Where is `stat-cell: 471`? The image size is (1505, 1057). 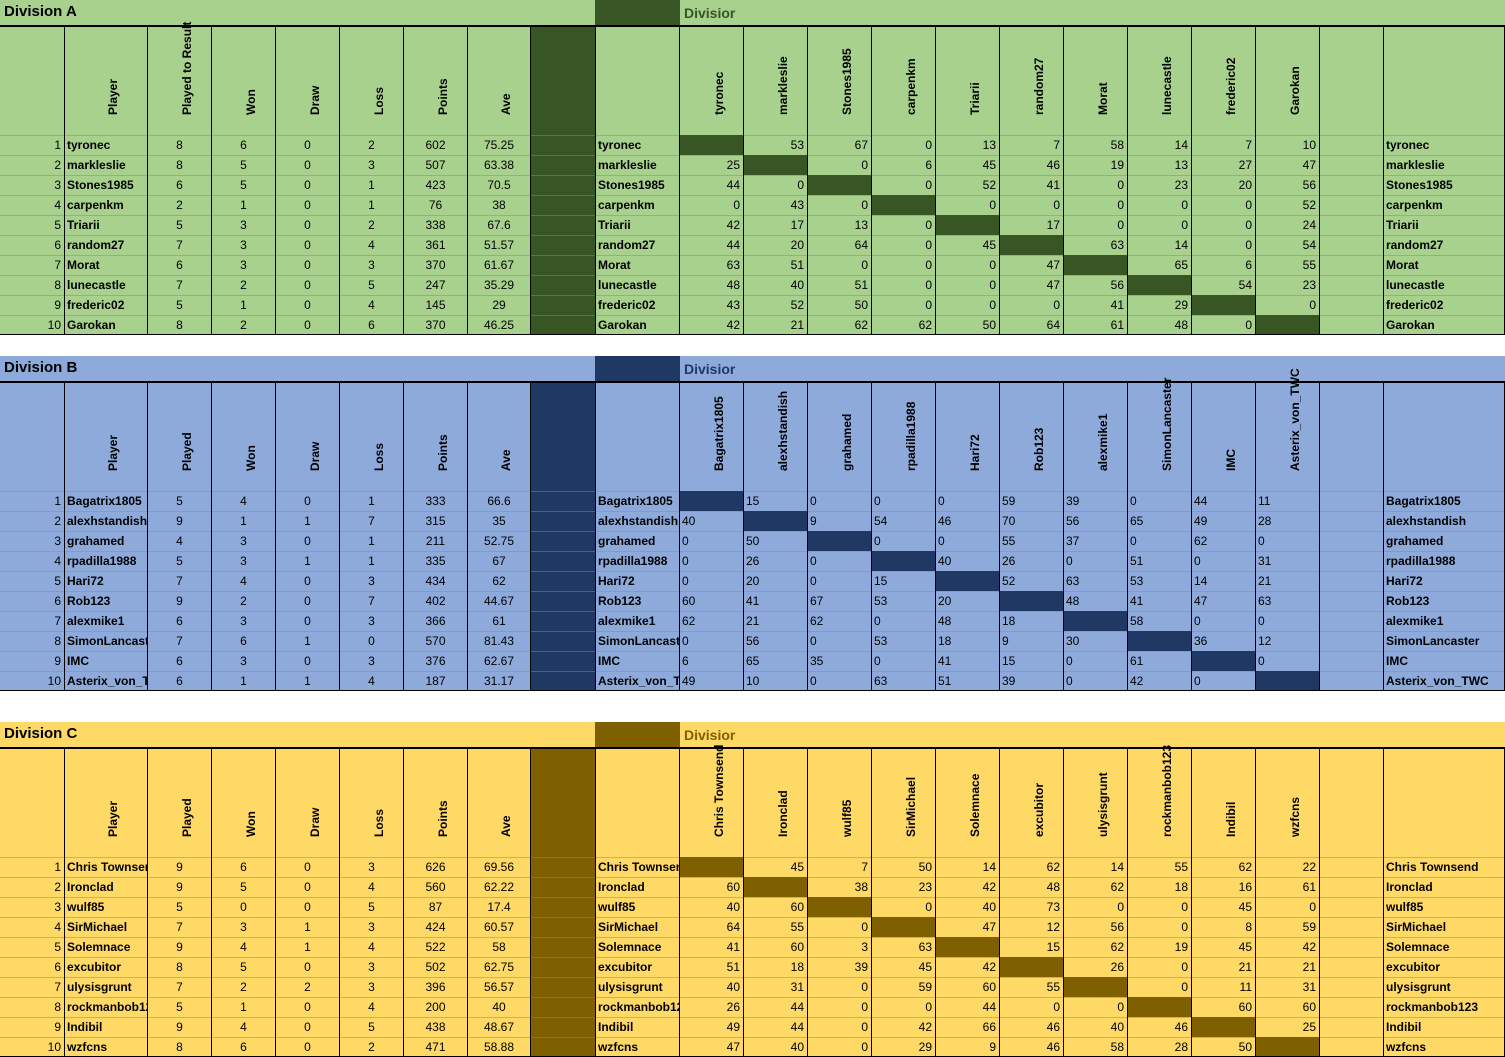
stat-cell: 471 is located at coordinates (436, 1047).